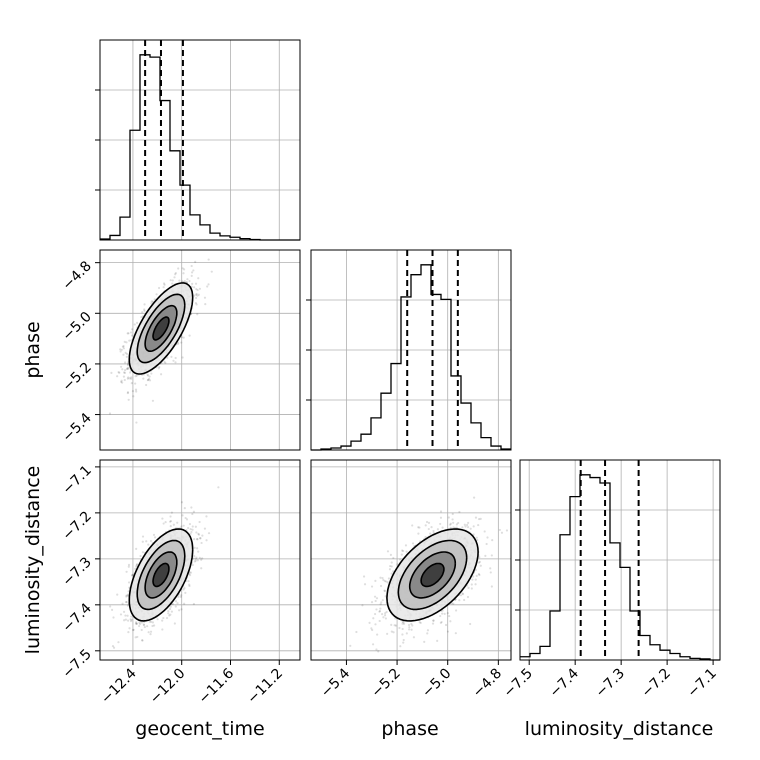 The width and height of the screenshot is (760, 760). Describe the element at coordinates (119, 686) in the screenshot. I see `x-tick-label-geocent_time: −12.4` at that location.